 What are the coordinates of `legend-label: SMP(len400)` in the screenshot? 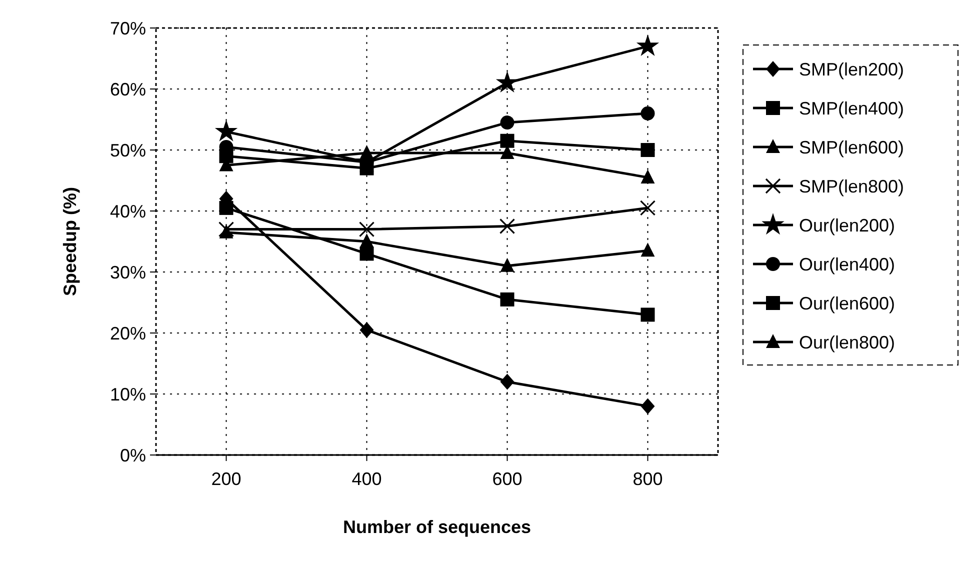 It's located at (851, 108).